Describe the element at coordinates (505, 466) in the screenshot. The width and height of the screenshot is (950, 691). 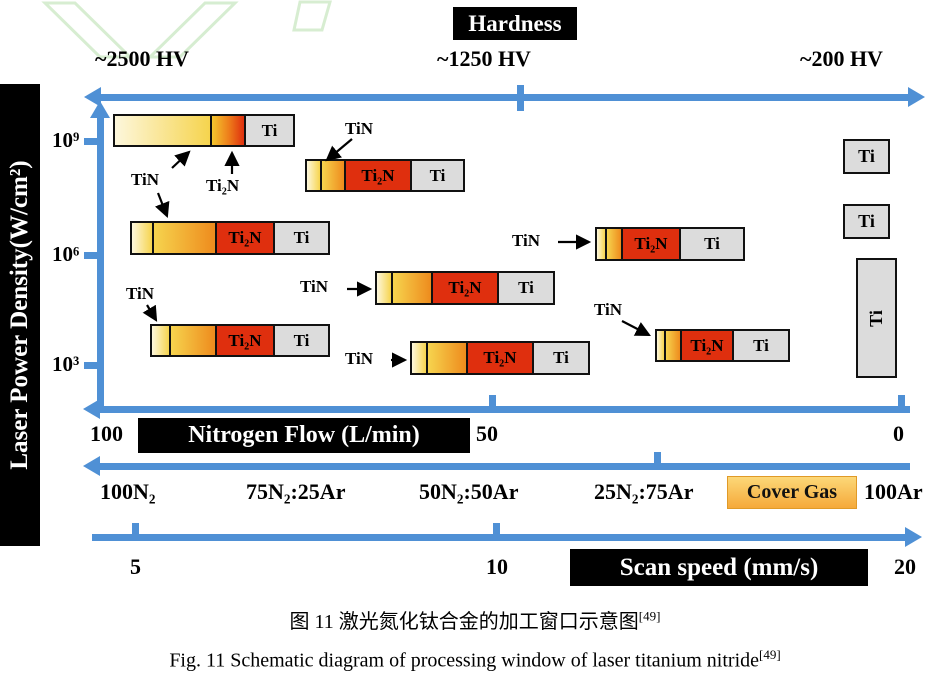
I see `cover-gas-axis-line` at that location.